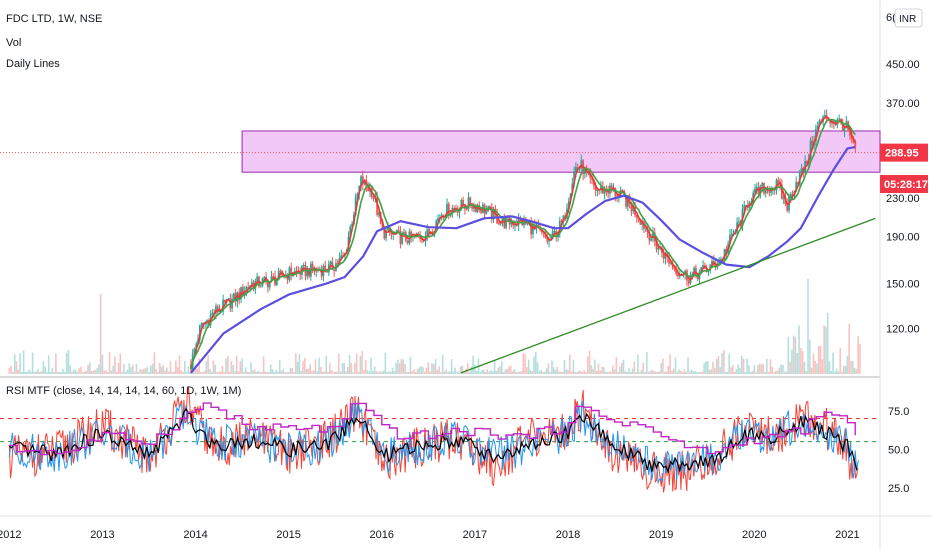 The width and height of the screenshot is (932, 550). What do you see at coordinates (54, 19) in the screenshot?
I see `symbol-label: FDC LTD, 1W, NSE` at bounding box center [54, 19].